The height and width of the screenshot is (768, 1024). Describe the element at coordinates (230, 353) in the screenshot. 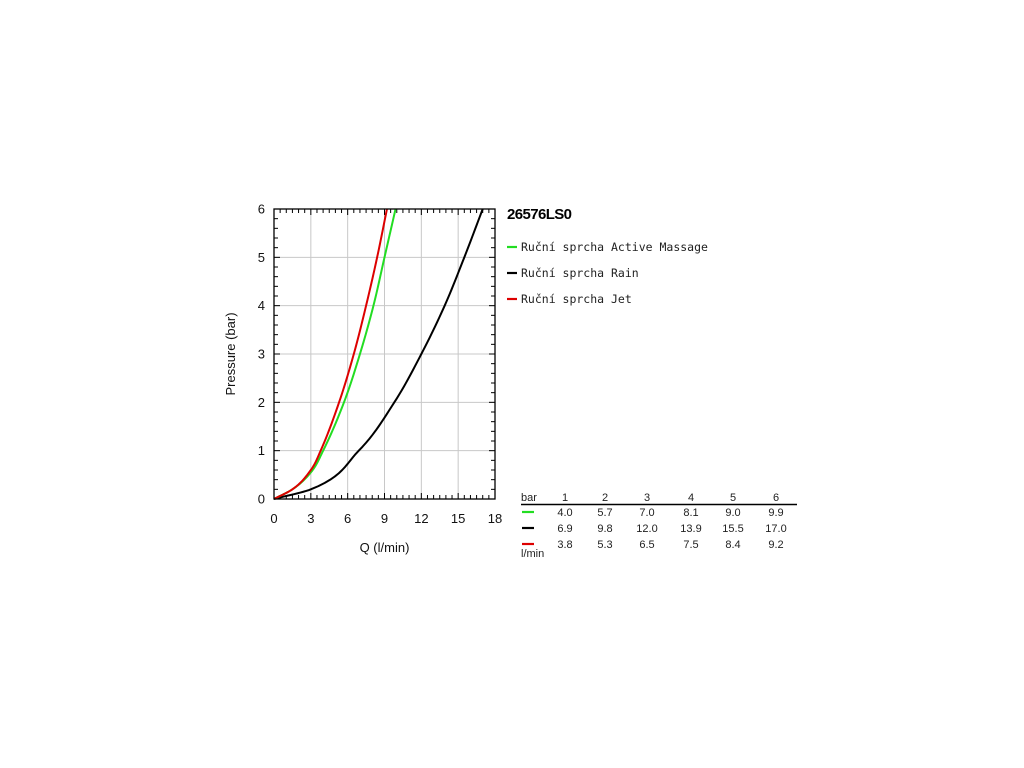

I see `y-axis-label: Pressure (bar)` at that location.